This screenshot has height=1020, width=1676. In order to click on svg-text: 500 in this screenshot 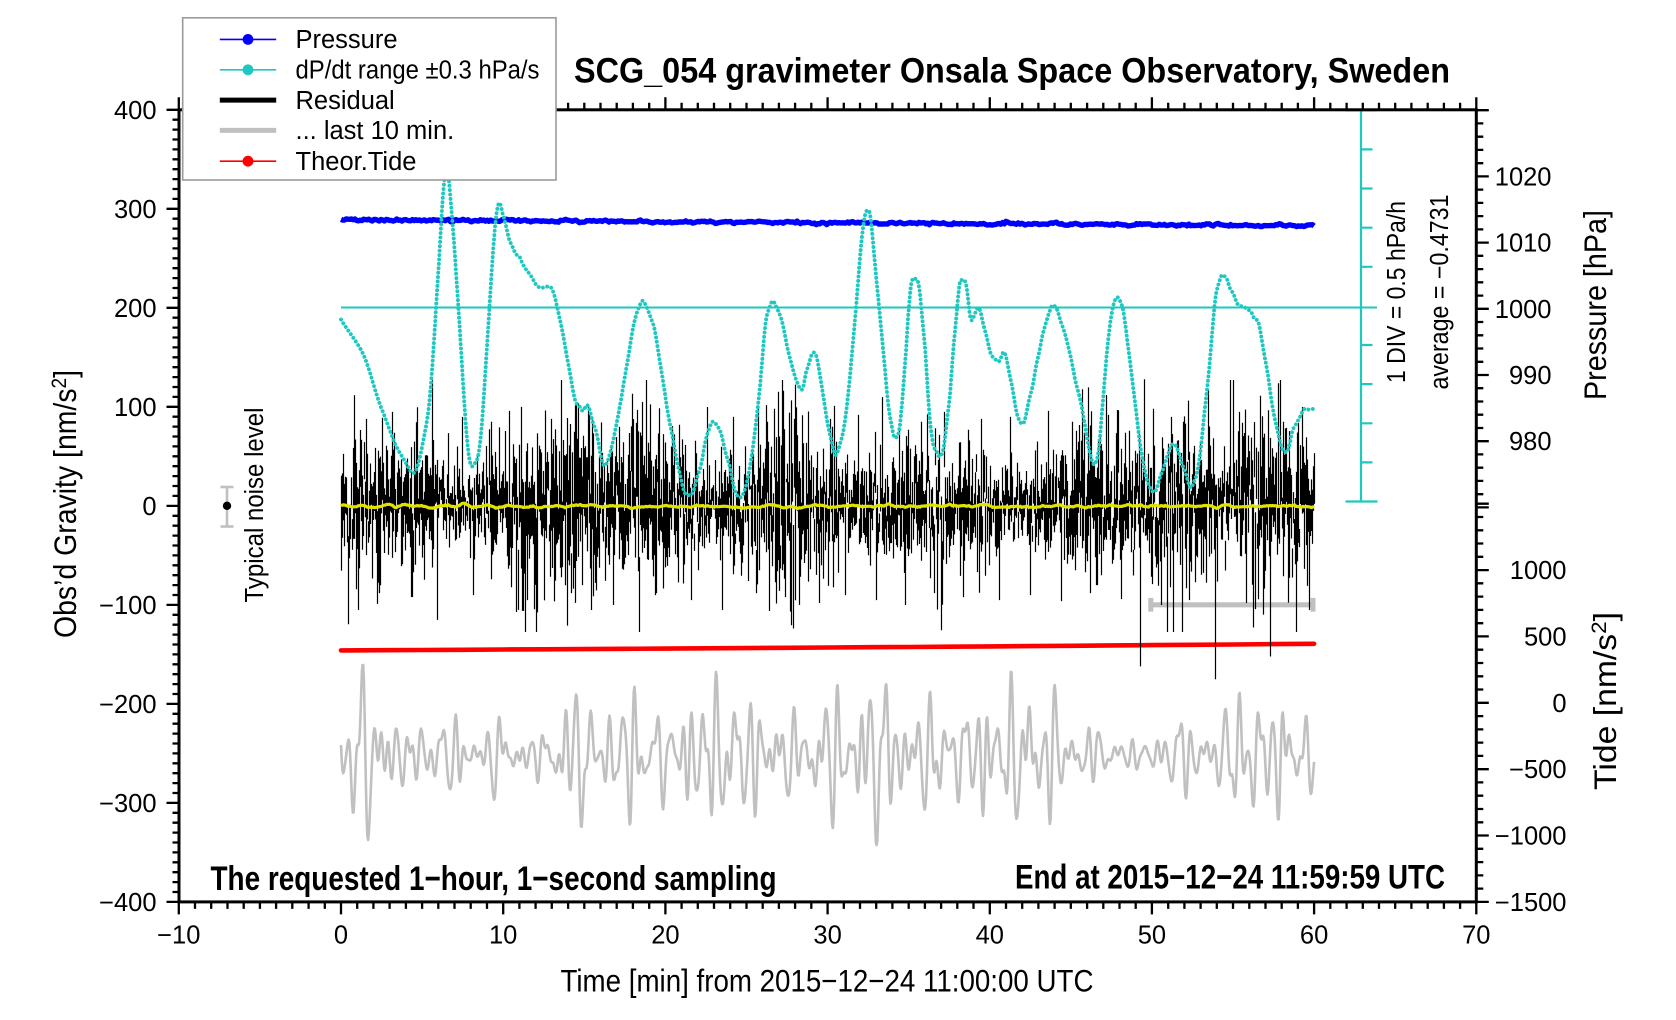, I will do `click(1545, 637)`.